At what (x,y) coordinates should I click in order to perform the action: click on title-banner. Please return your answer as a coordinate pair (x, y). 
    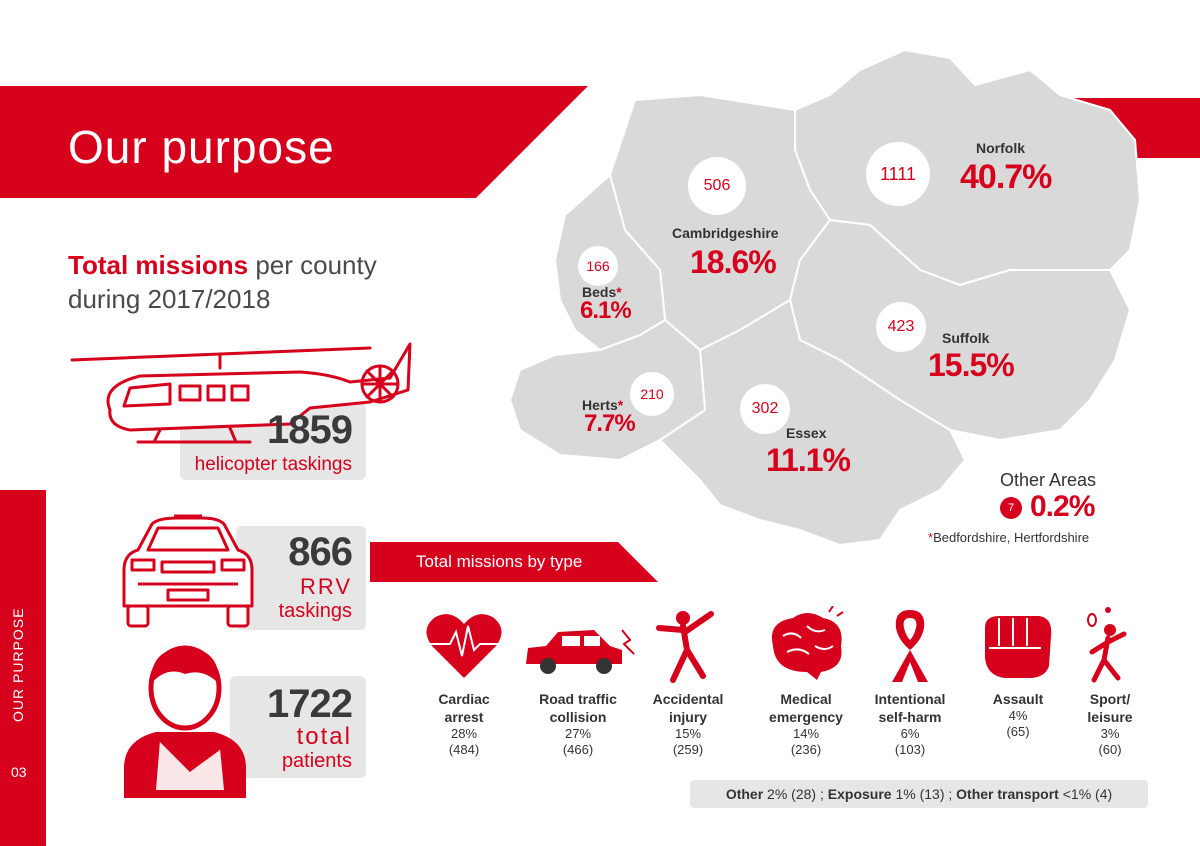
    Looking at the image, I should click on (294, 142).